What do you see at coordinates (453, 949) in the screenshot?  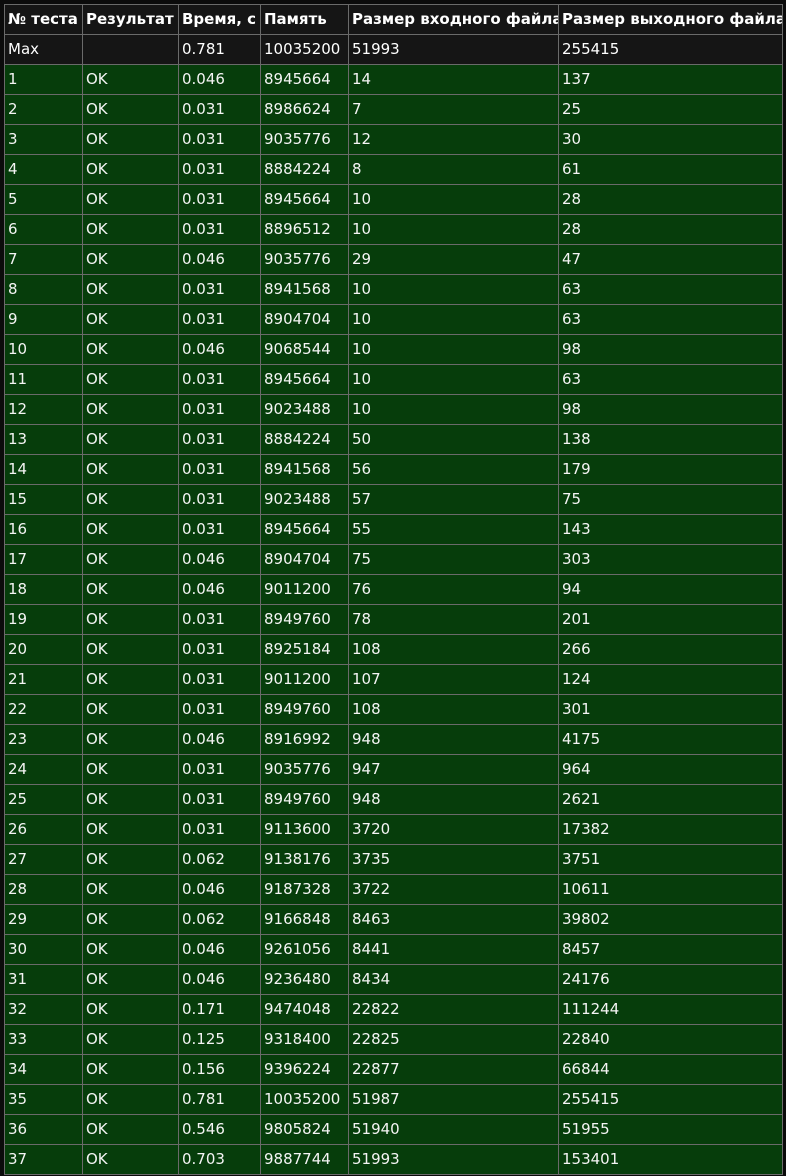 I see `input-size-cell: 8441` at bounding box center [453, 949].